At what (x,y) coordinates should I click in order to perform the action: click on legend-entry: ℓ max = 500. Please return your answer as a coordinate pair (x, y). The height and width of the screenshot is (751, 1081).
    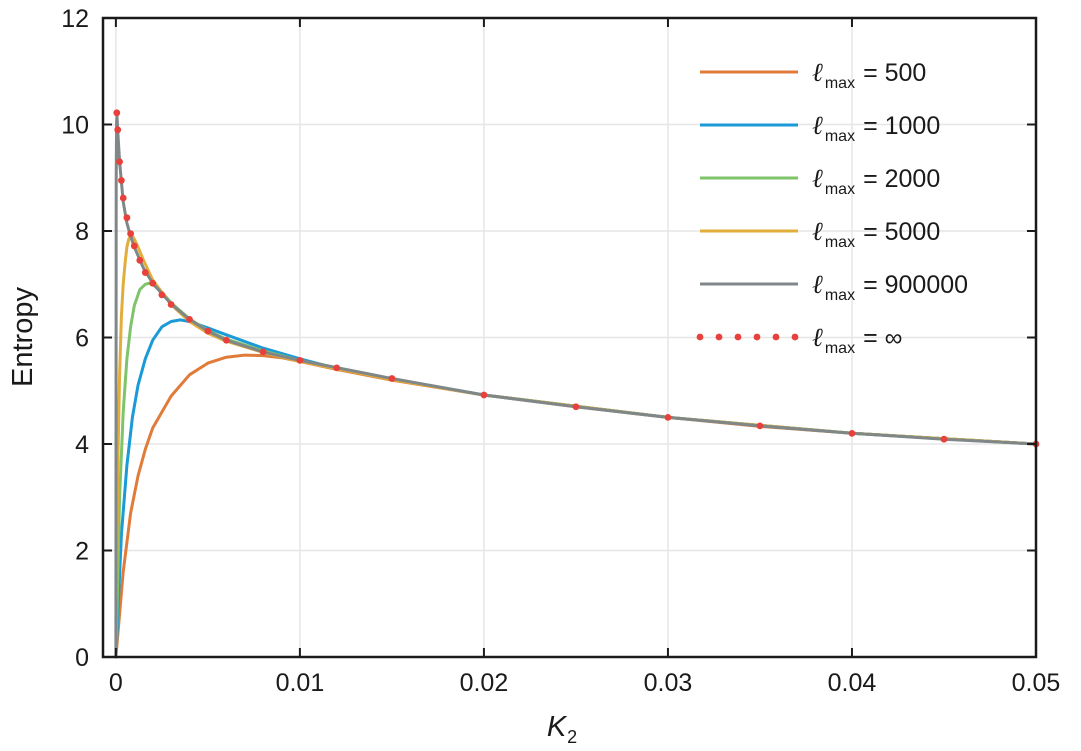
    Looking at the image, I should click on (813, 75).